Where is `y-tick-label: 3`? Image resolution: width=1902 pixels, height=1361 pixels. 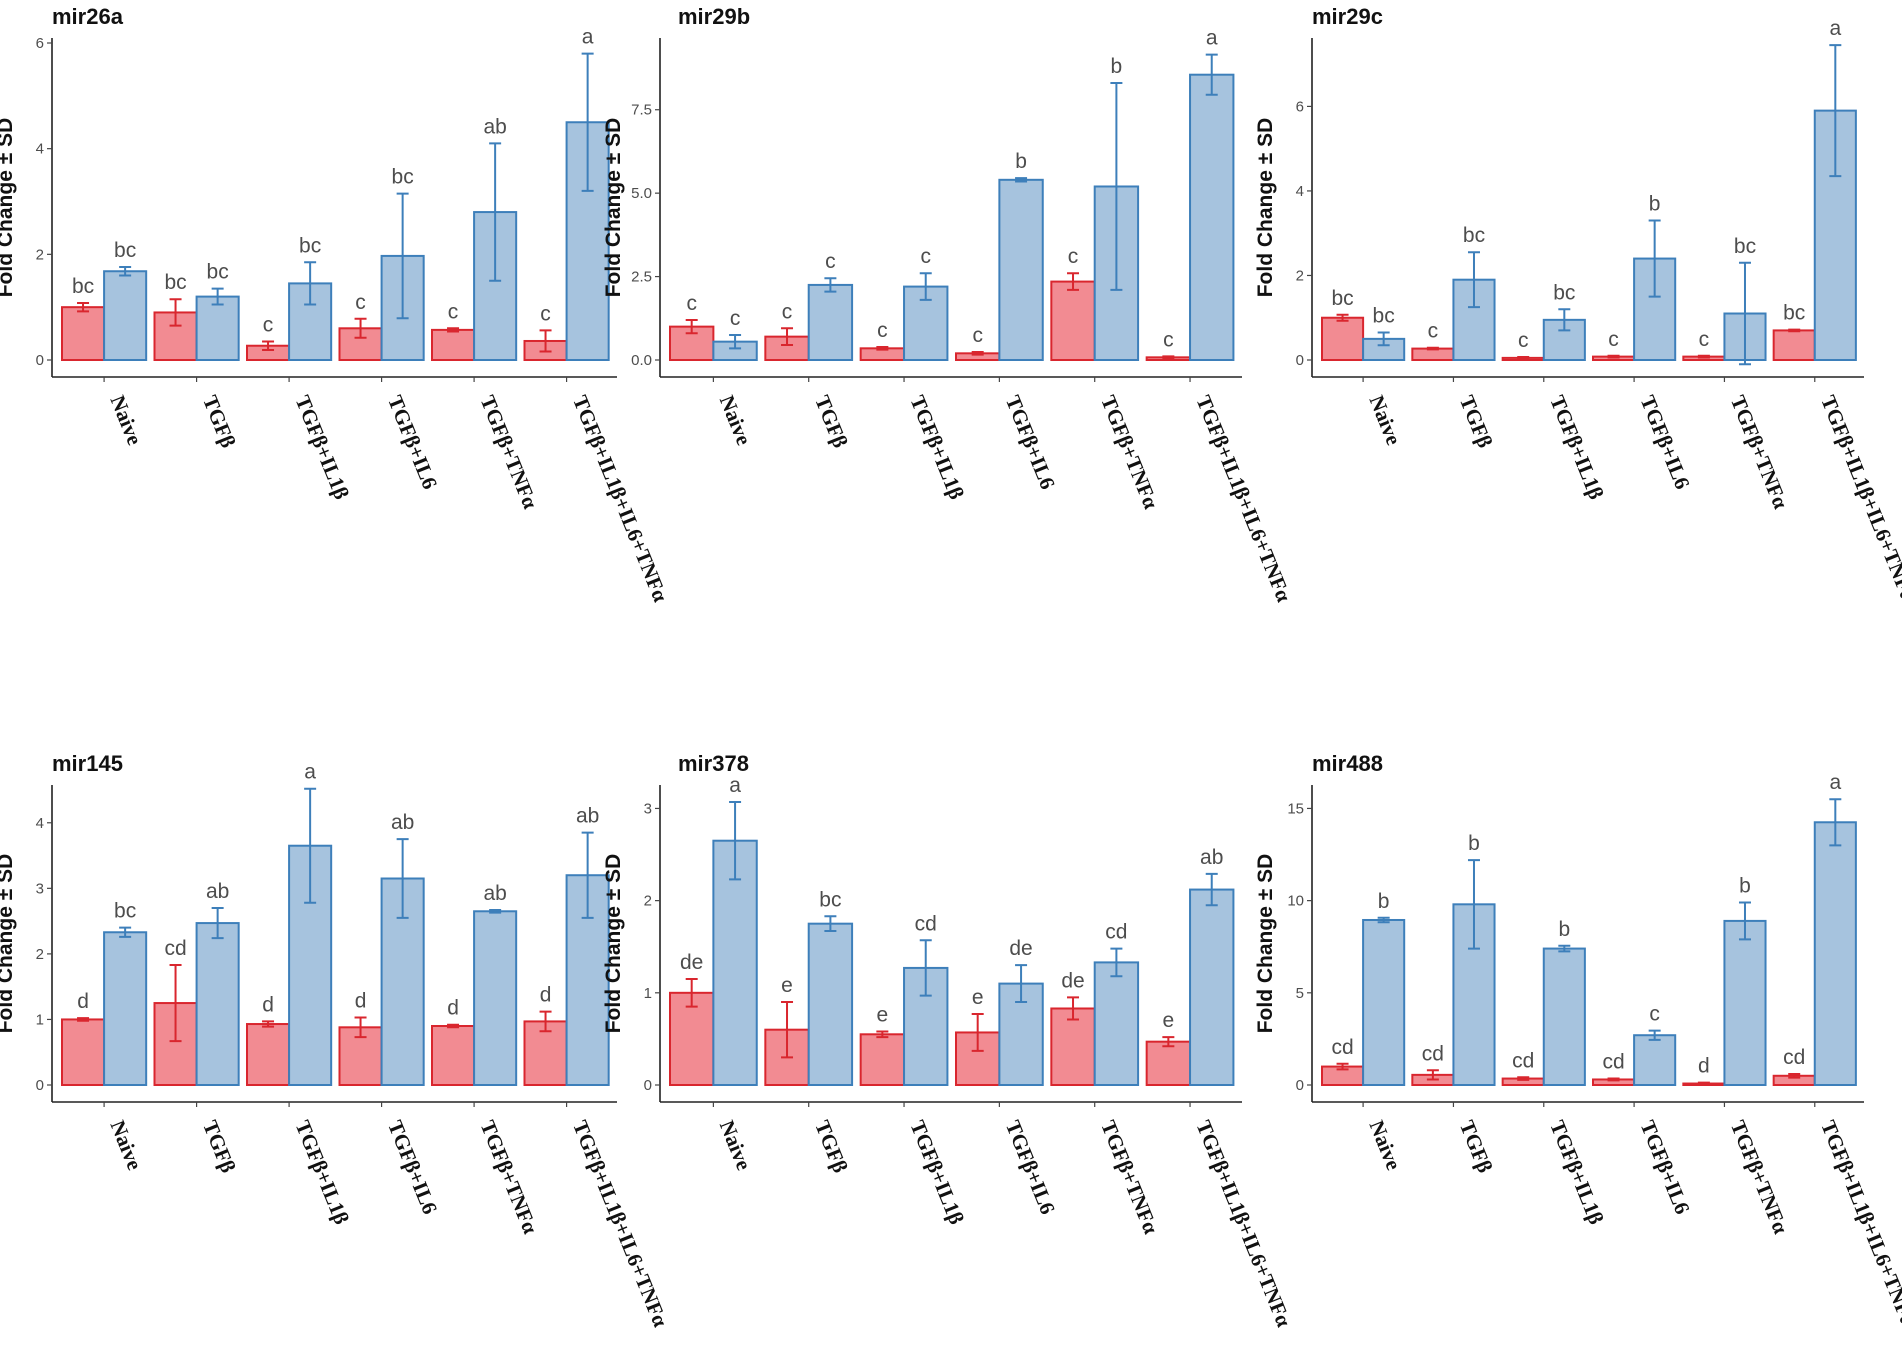 y-tick-label: 3 is located at coordinates (40, 888).